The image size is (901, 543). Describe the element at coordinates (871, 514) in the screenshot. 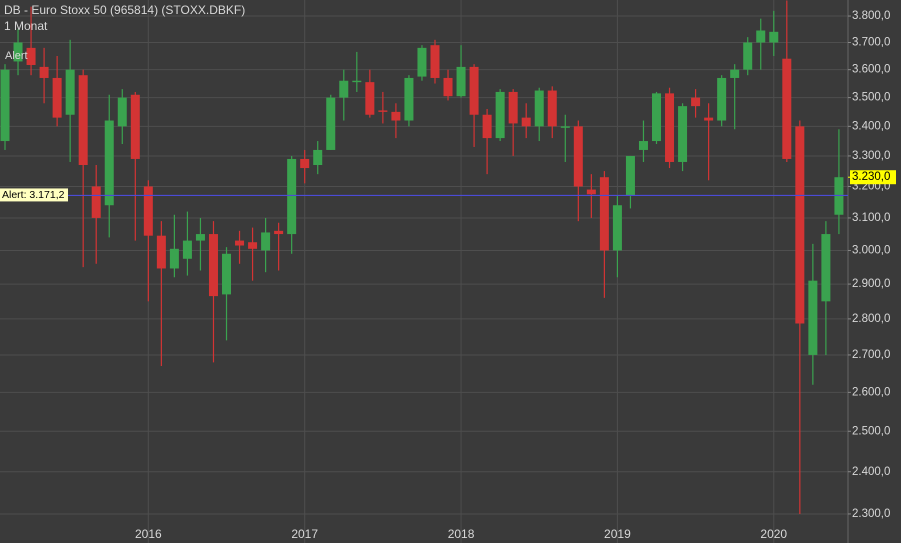

I see `y-tick-label: 2.300,0` at that location.